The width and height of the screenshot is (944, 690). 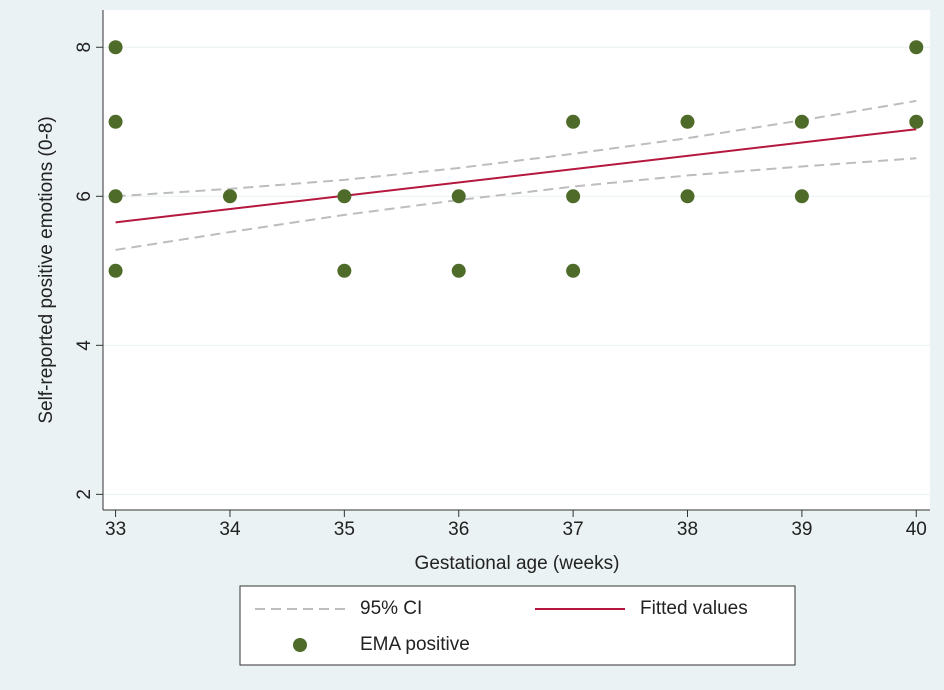 I want to click on x-tick-label: 38, so click(x=687, y=529).